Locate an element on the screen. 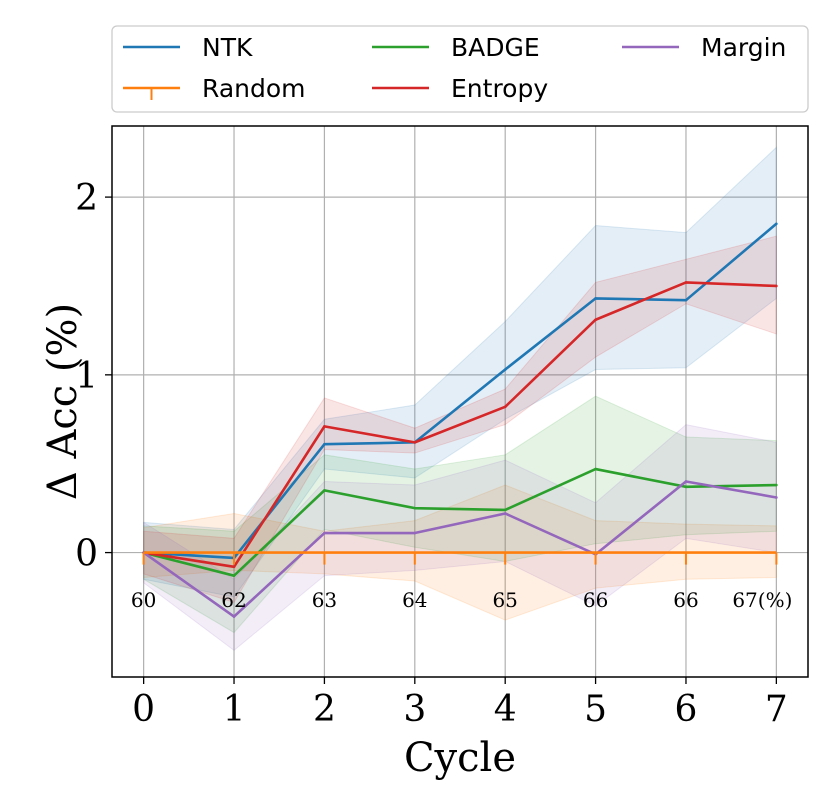  line-margin is located at coordinates (459, 549).